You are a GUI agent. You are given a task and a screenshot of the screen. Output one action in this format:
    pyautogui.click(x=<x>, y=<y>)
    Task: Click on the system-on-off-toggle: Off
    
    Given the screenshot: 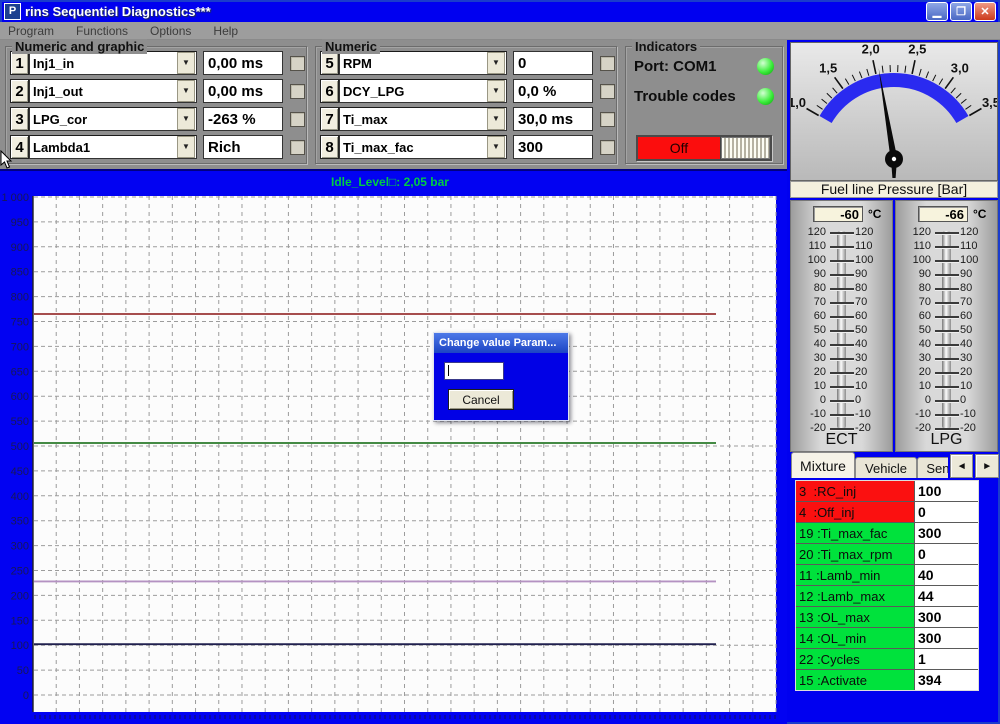 What is the action you would take?
    pyautogui.click(x=704, y=148)
    